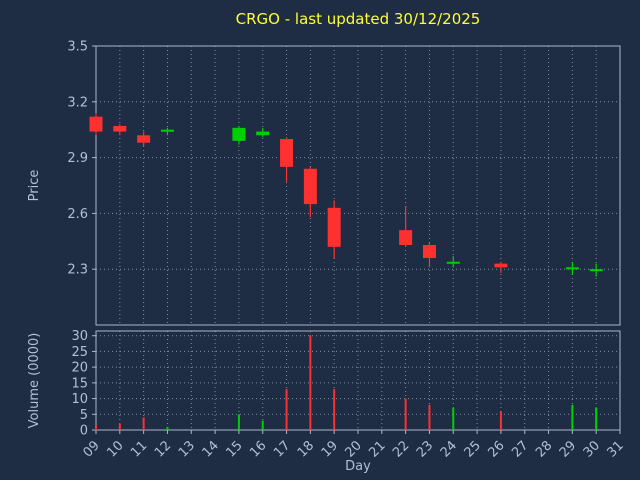  What do you see at coordinates (79, 368) in the screenshot?
I see `volume-tick-label: 20` at bounding box center [79, 368].